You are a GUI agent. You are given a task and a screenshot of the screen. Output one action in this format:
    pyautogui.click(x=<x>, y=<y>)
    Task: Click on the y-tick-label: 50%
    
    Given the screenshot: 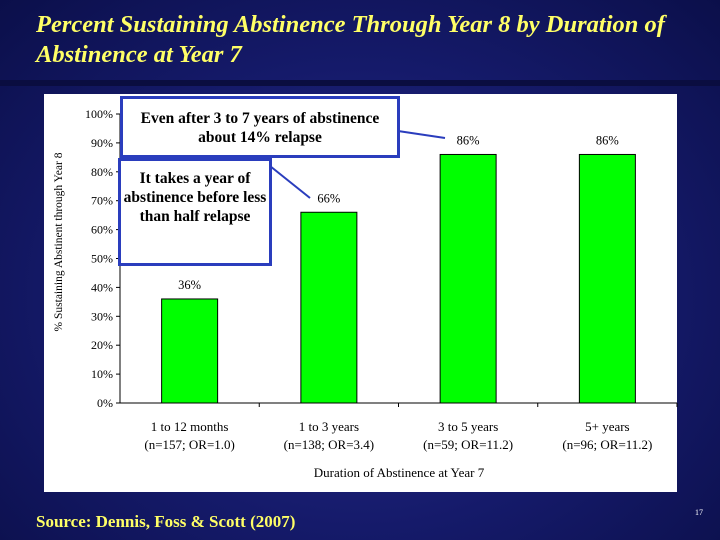 What is the action you would take?
    pyautogui.click(x=102, y=259)
    